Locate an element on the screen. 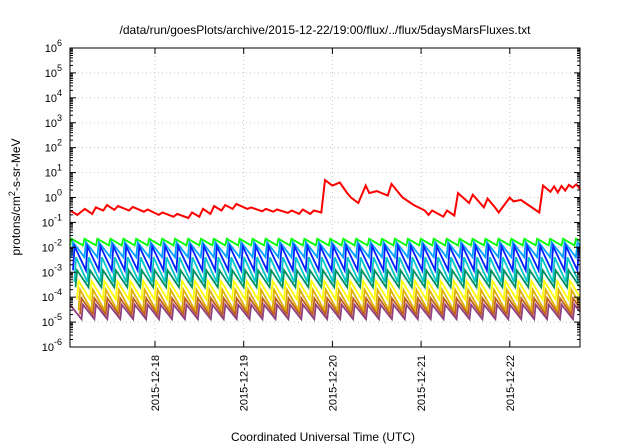 This screenshot has width=640, height=448. y-tick-exponent: 0 is located at coordinates (59, 193).